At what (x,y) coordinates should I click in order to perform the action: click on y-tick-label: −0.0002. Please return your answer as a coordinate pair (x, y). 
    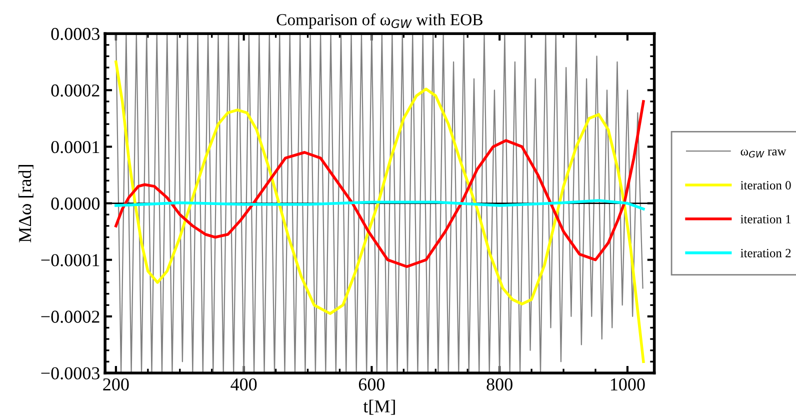
    Looking at the image, I should click on (70, 316).